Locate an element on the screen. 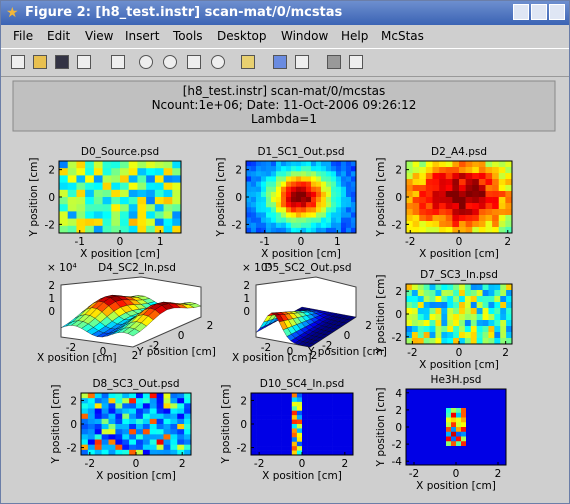 The width and height of the screenshot is (570, 504). menu-item: Edit is located at coordinates (59, 36).